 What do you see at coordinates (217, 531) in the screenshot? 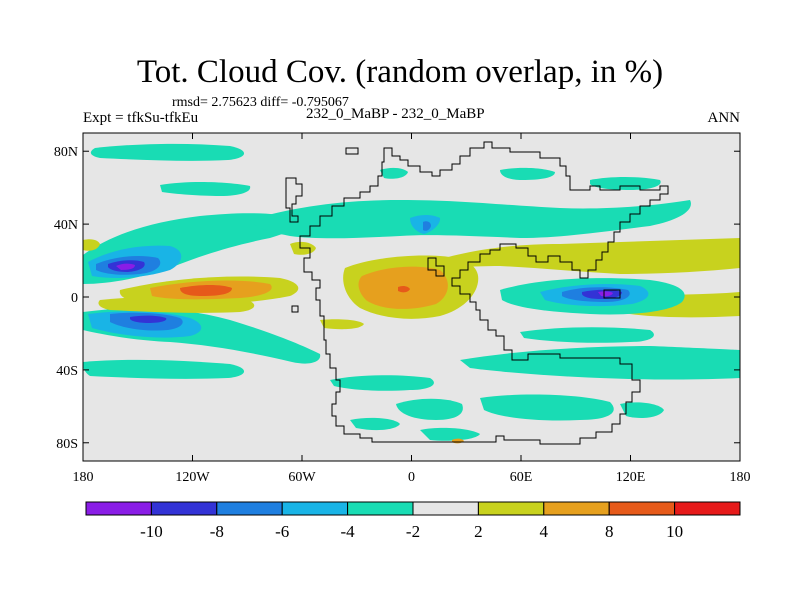
I see `colorbar-label: -8` at bounding box center [217, 531].